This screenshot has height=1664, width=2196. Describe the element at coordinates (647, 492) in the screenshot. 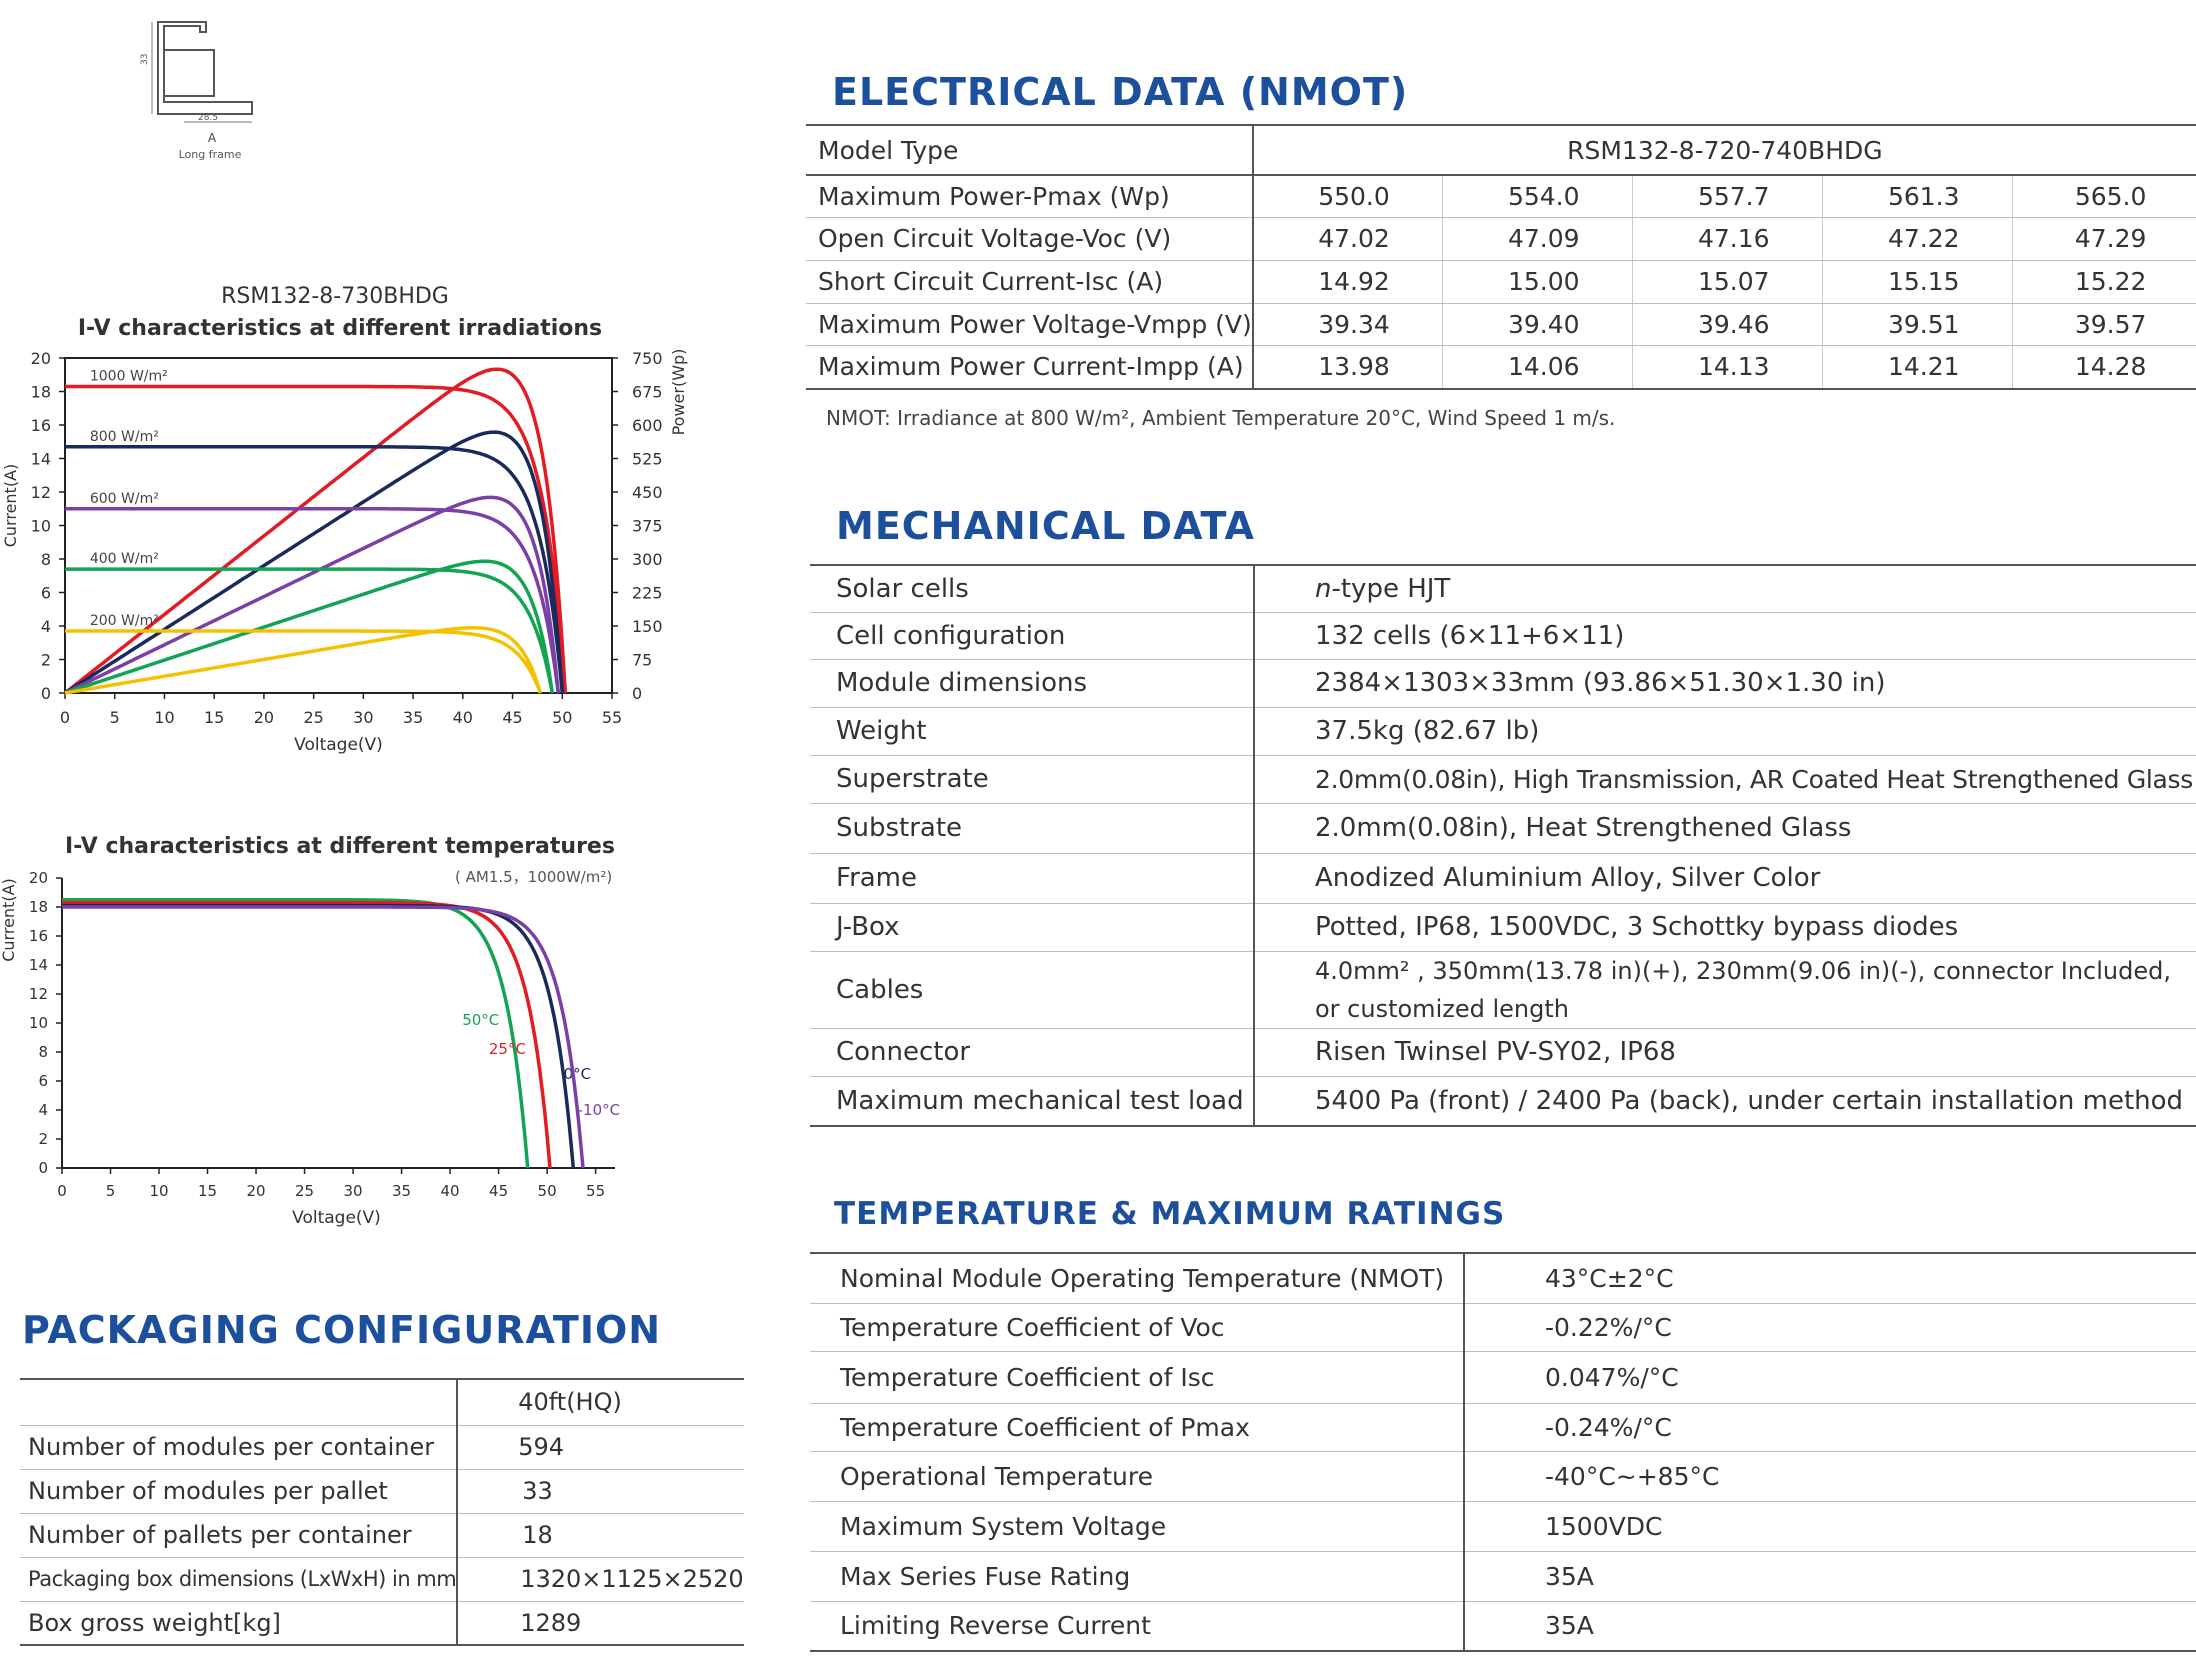

I see `y2-tick-label: 450` at that location.